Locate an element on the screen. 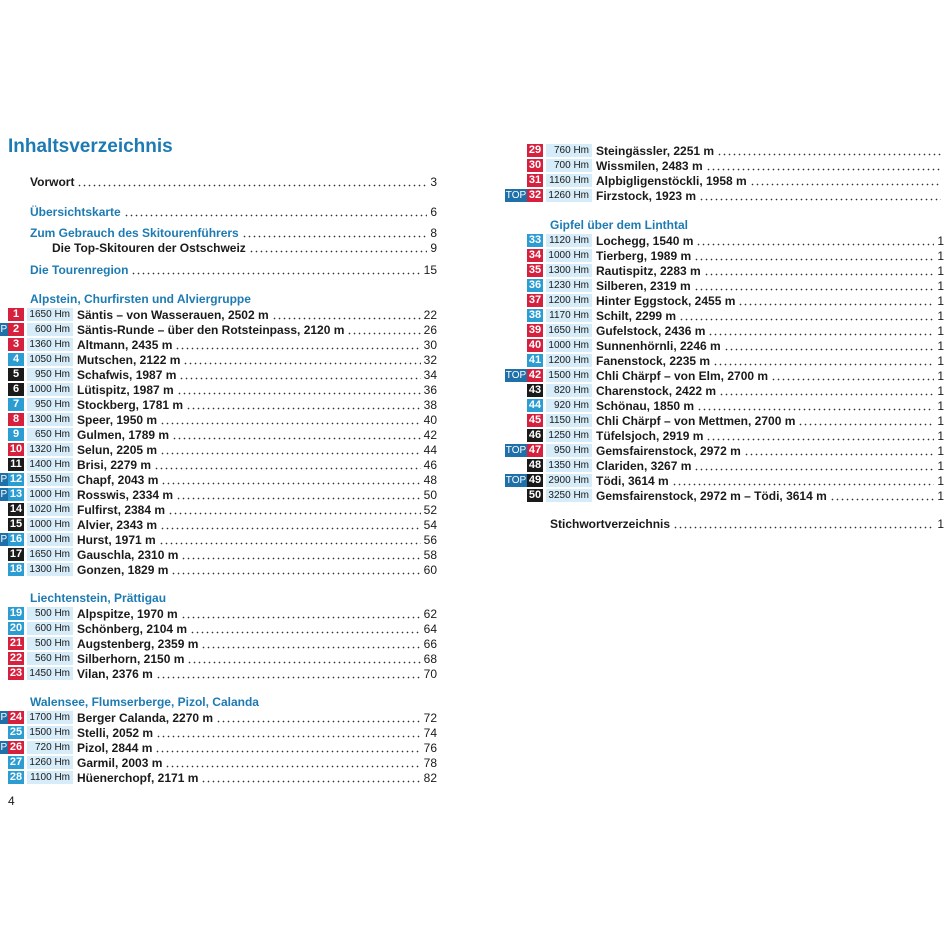 This screenshot has width=944, height=944. tour-entry: 11 1400 Hm Brisi, 2279 m 46 is located at coordinates (222, 464).